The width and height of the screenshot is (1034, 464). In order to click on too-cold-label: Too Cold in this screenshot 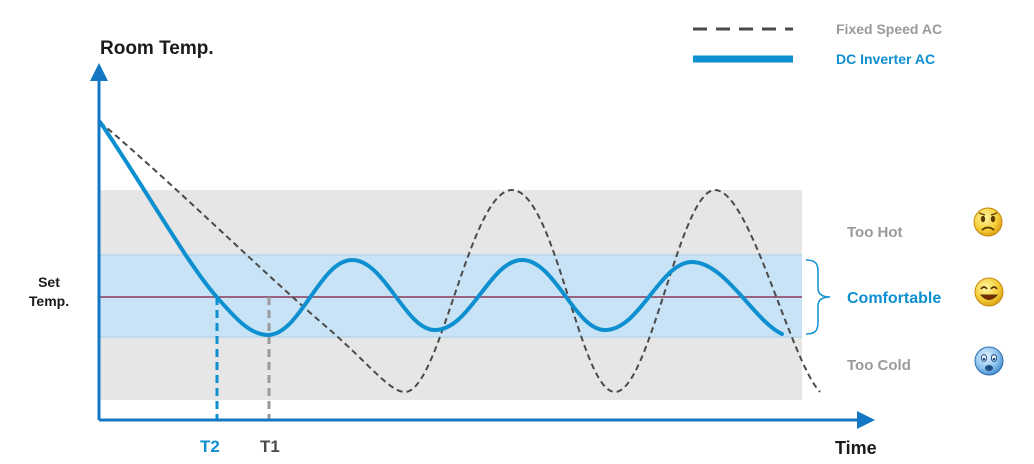, I will do `click(879, 365)`.